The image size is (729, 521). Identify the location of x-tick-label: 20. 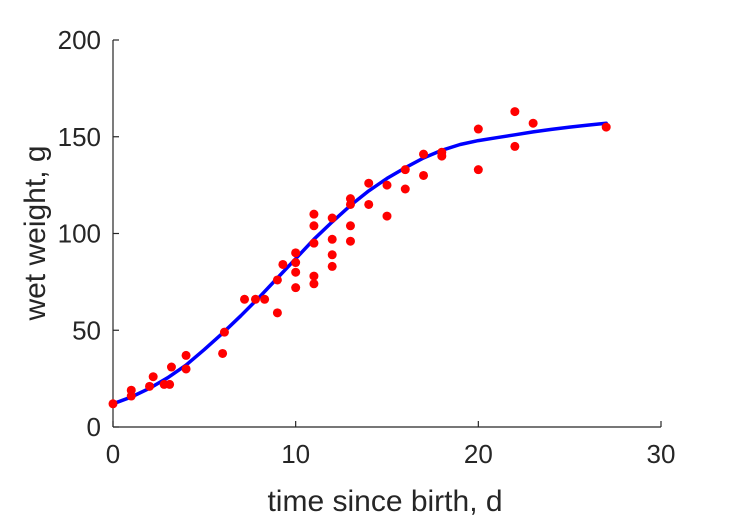
(478, 454).